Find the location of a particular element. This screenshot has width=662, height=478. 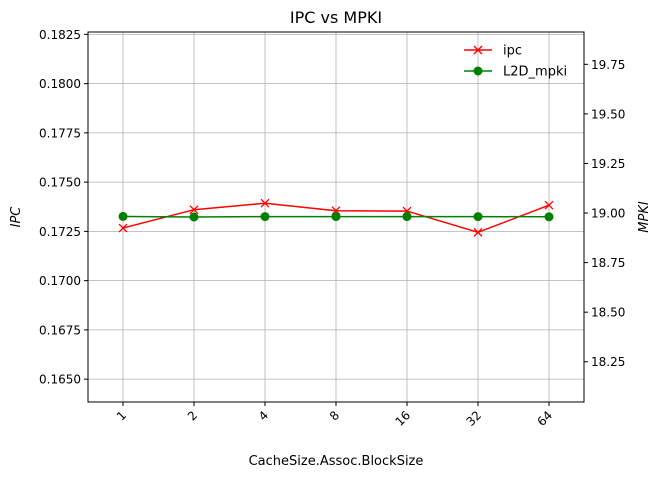

y-tick-label-left: 0.1700 is located at coordinates (60, 281).